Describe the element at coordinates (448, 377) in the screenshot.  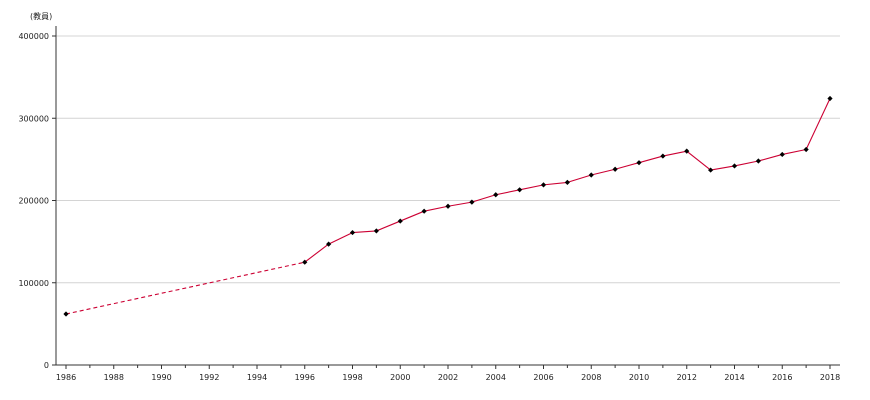
I see `x-tick-label: 2002` at that location.